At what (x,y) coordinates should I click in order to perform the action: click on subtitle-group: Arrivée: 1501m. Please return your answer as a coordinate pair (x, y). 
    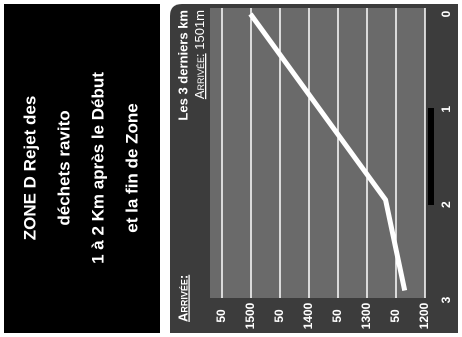
    Looking at the image, I should click on (199, 54).